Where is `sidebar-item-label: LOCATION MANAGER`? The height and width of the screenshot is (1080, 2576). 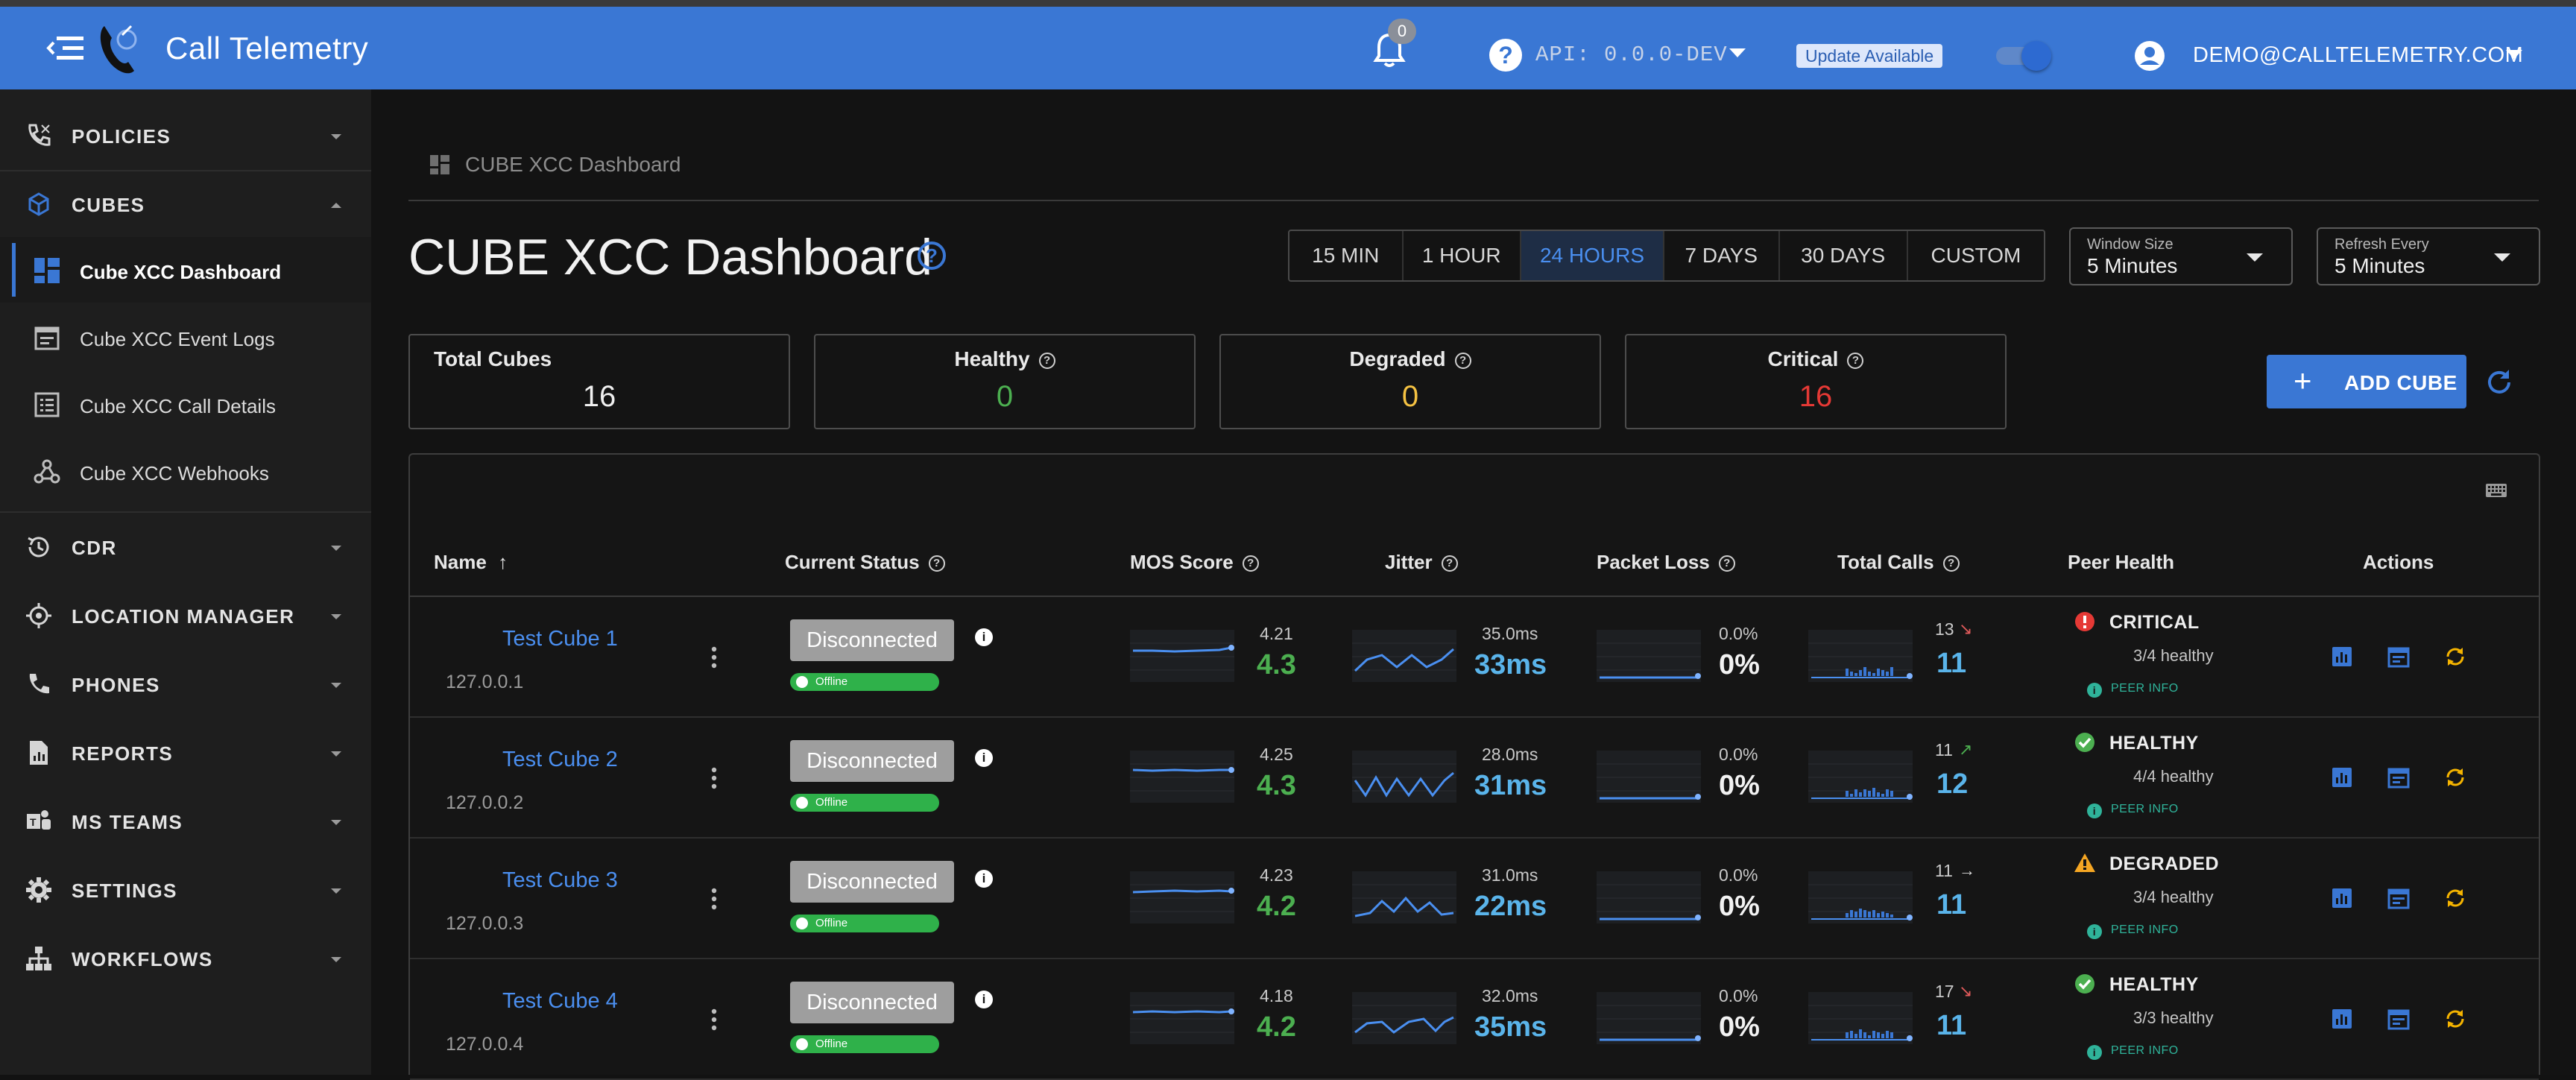
sidebar-item-label: LOCATION MANAGER is located at coordinates (183, 616).